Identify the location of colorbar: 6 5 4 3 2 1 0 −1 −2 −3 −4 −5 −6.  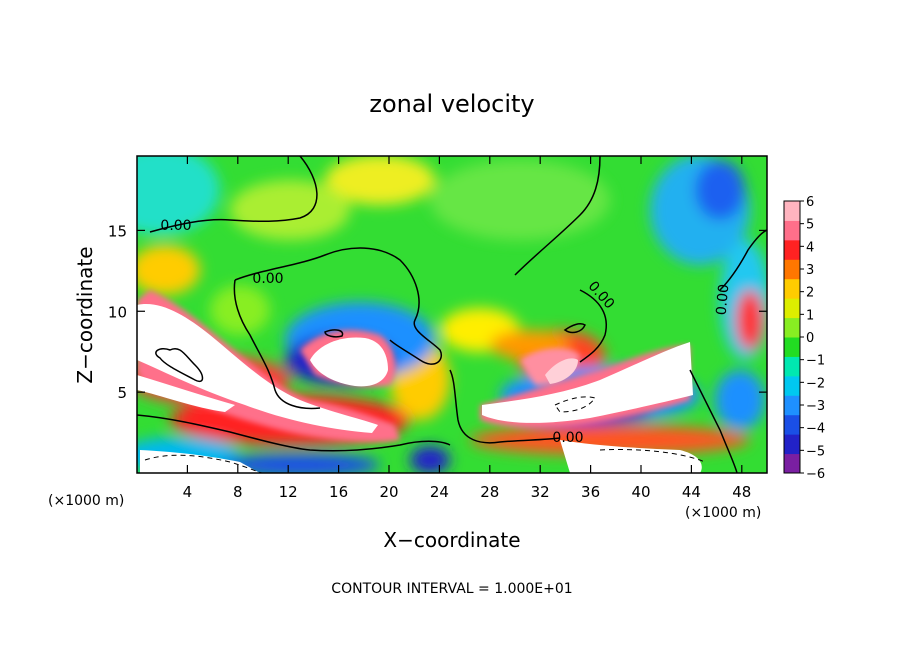
(804, 338).